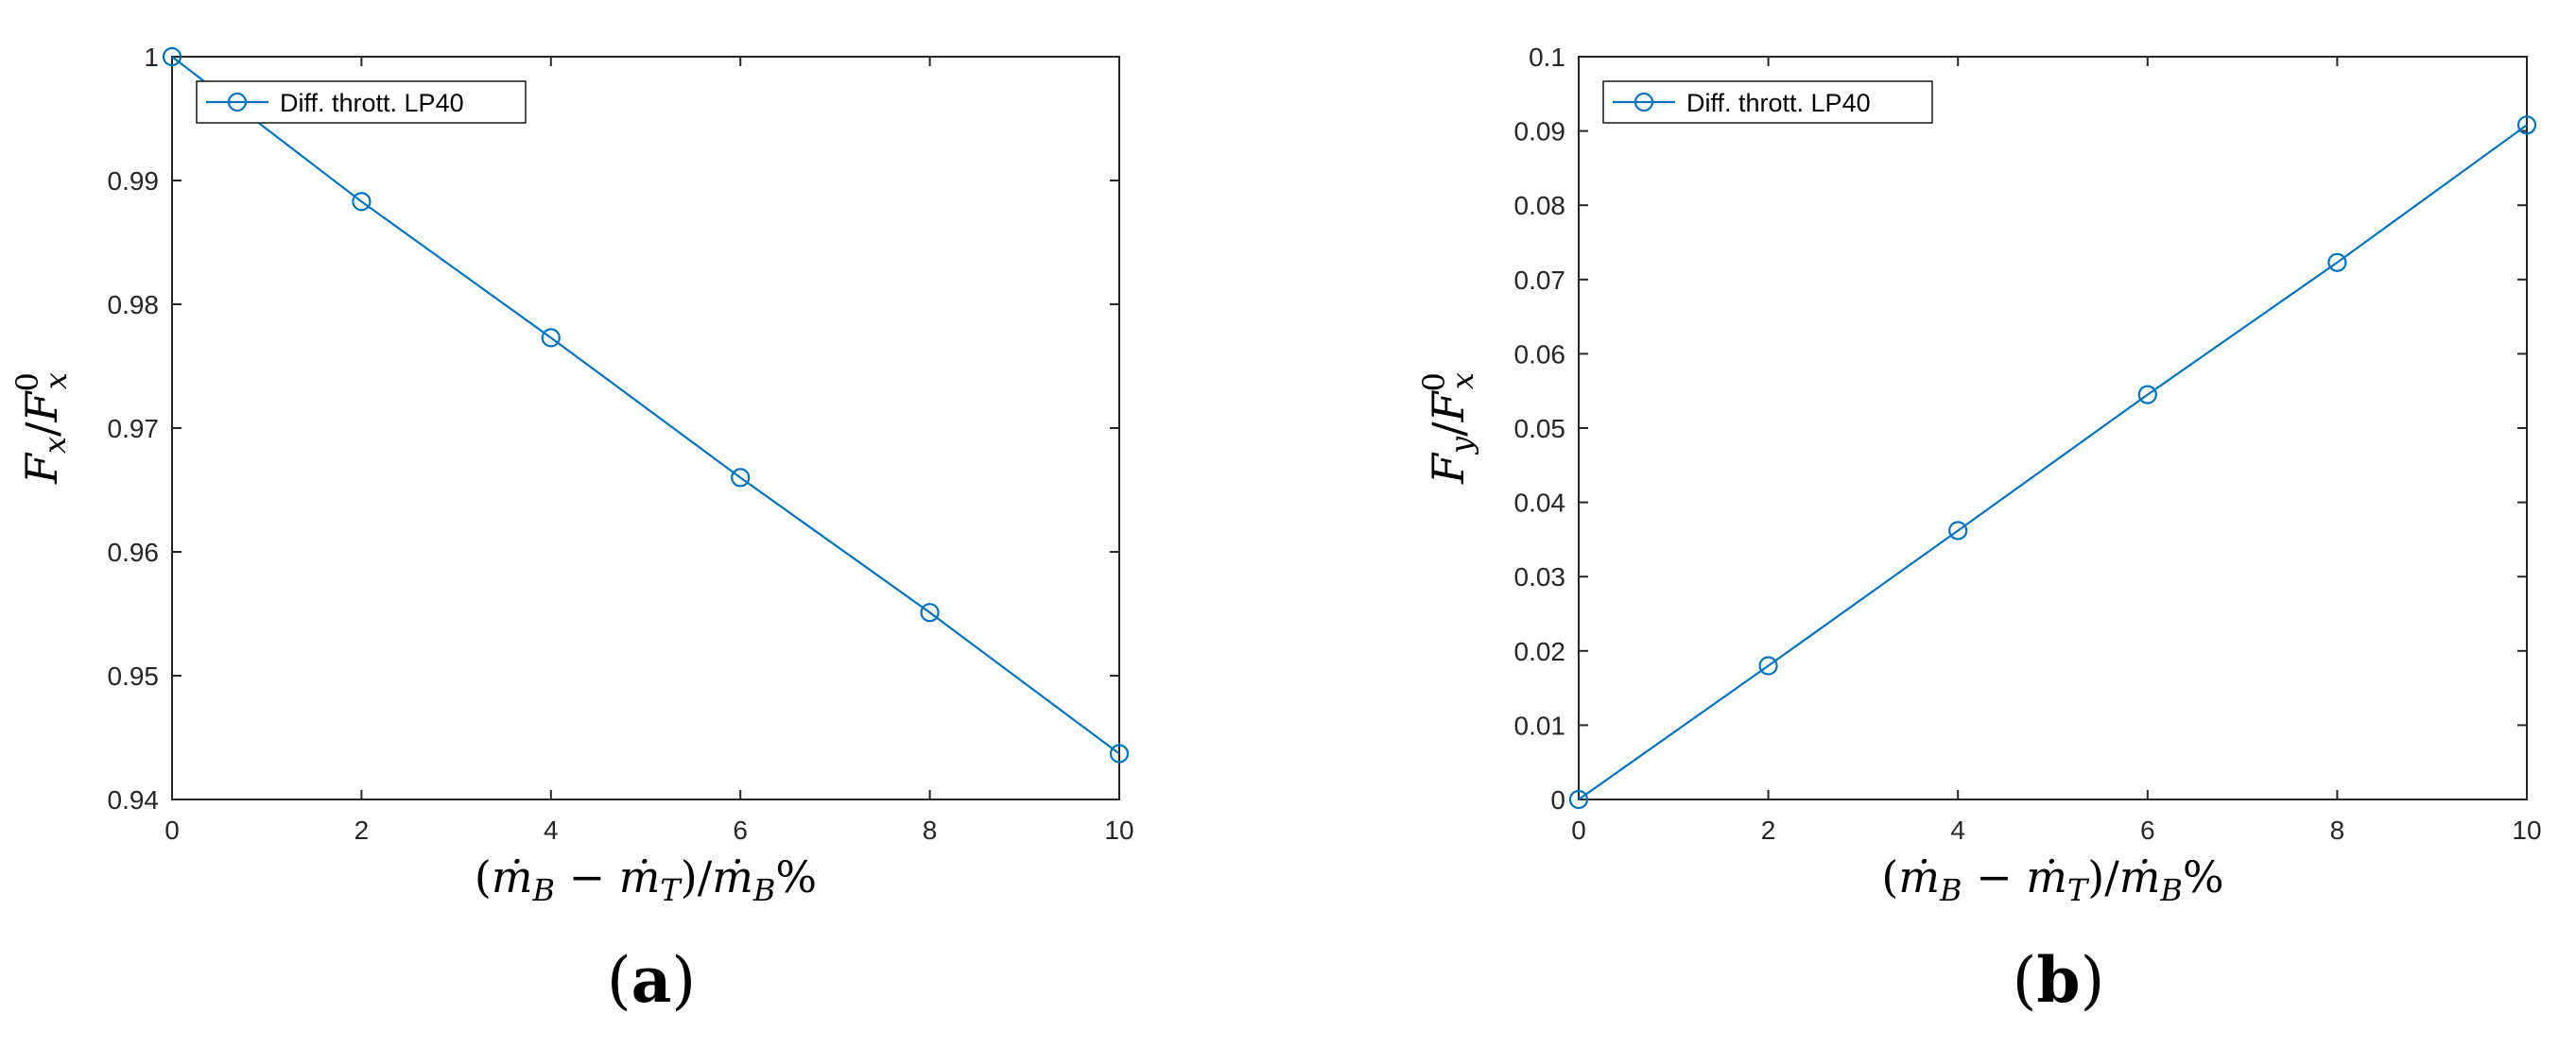  Describe the element at coordinates (151, 58) in the screenshot. I see `y-tick-label: 1` at that location.